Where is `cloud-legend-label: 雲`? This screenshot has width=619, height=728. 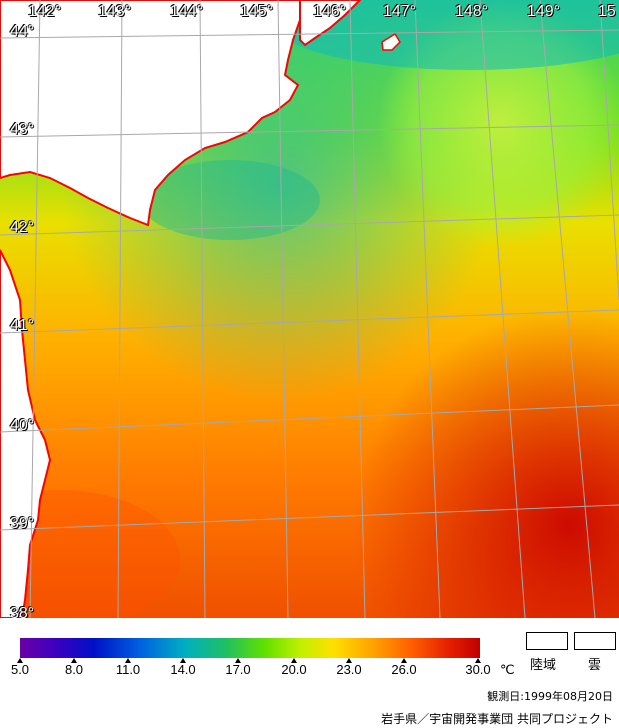
cloud-legend-label: 雲 is located at coordinates (595, 665).